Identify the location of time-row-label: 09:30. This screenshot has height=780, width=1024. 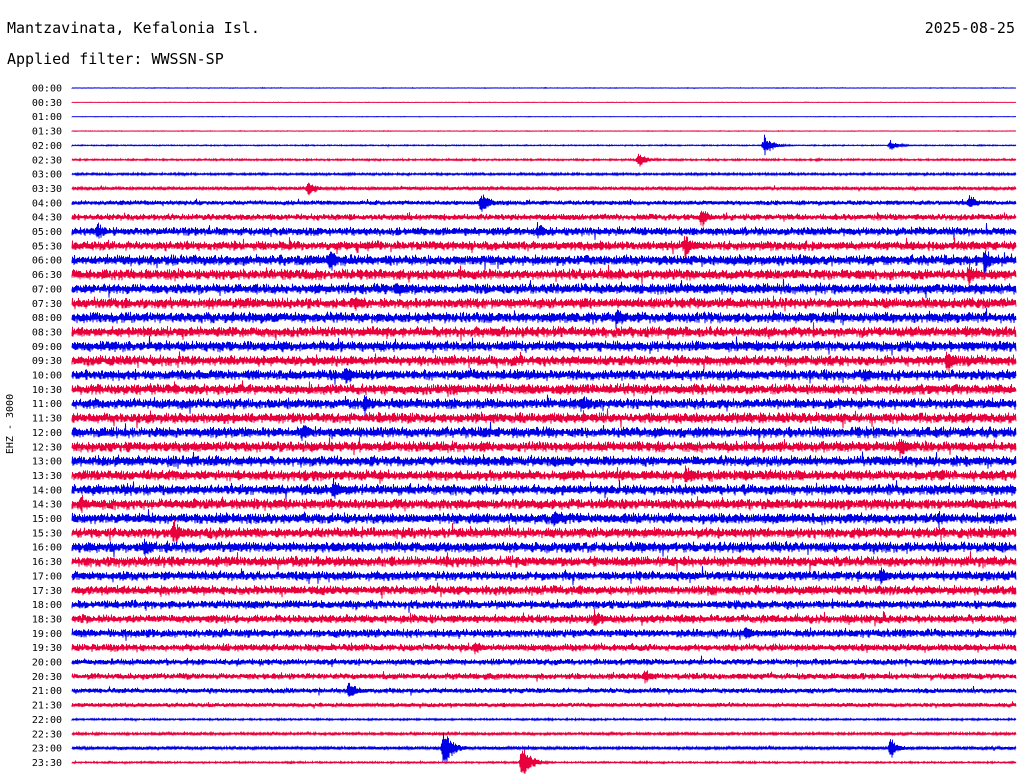
(47, 361).